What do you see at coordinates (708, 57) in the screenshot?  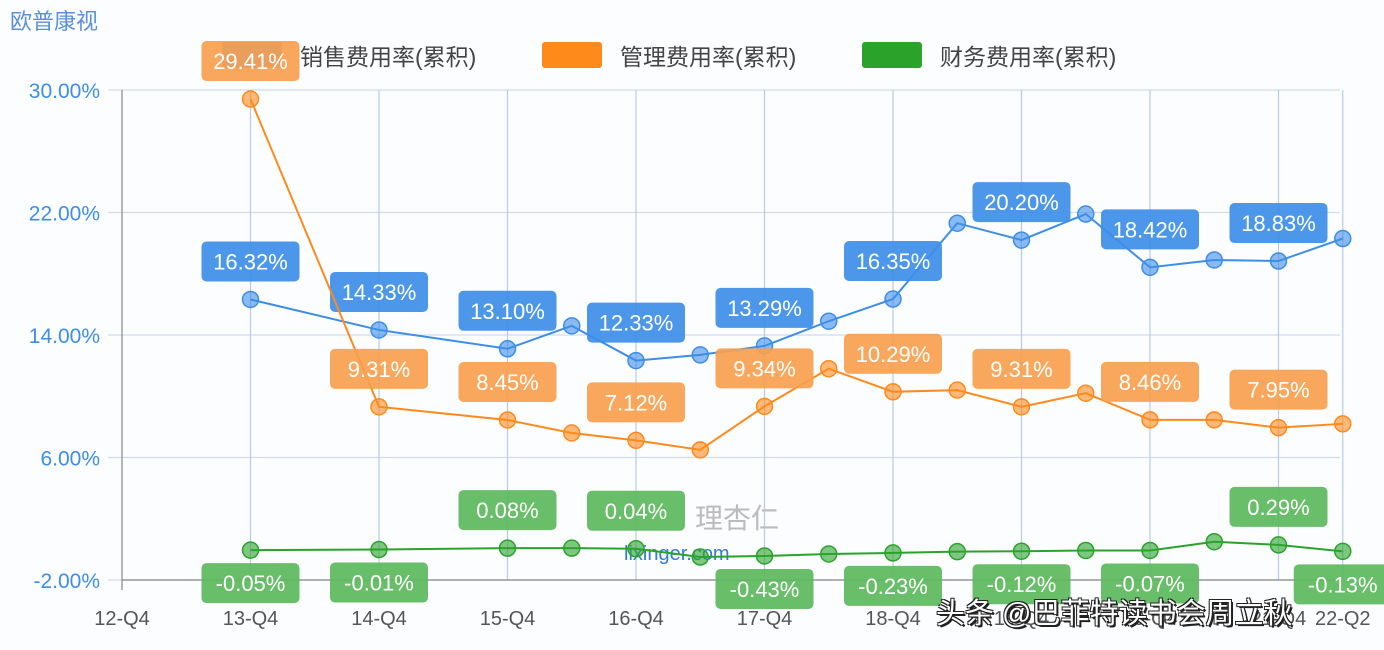 I see `legend-label-admin: 管理费用率(累积)` at bounding box center [708, 57].